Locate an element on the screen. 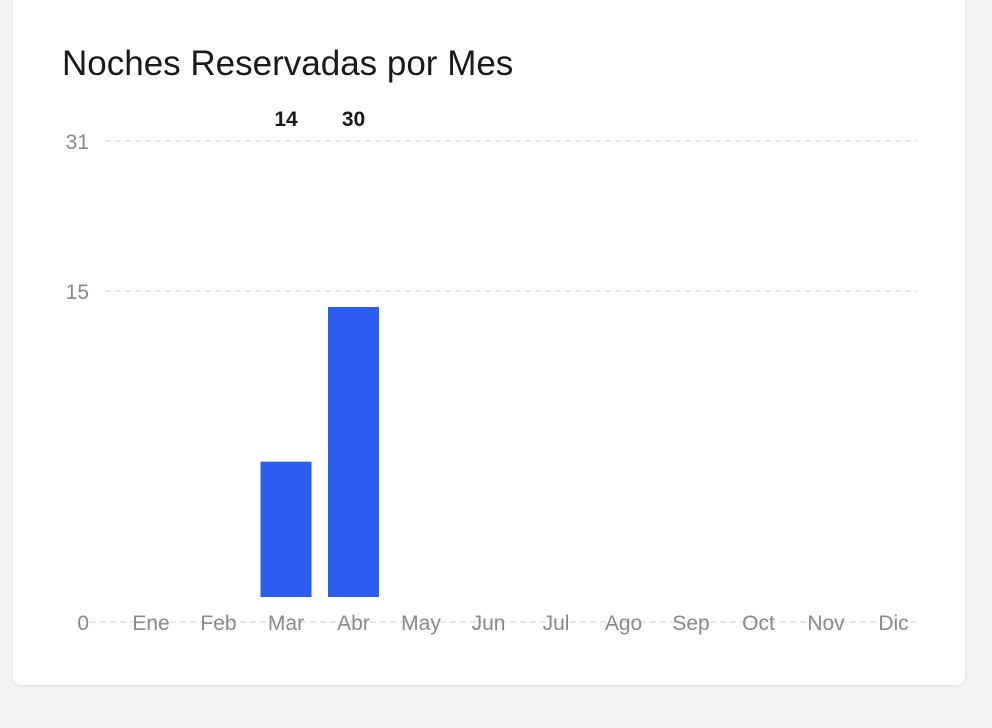 The height and width of the screenshot is (728, 992). x-tick-label: Jun is located at coordinates (489, 623).